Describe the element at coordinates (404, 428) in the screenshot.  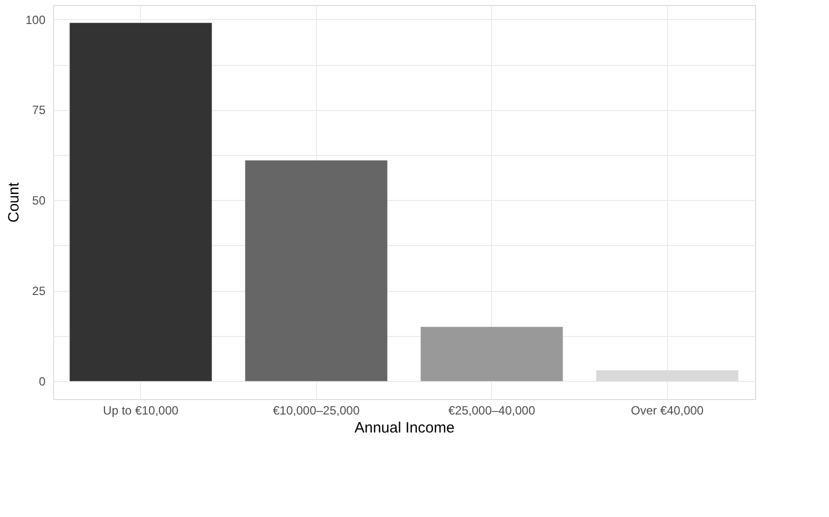
I see `x-axis-title: Annual Income` at that location.